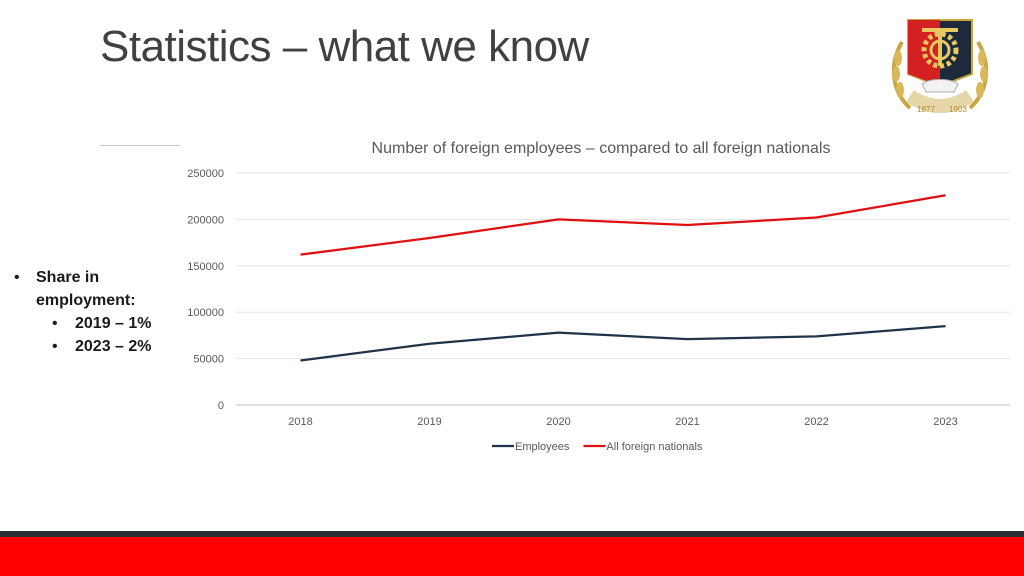 The height and width of the screenshot is (576, 1024). I want to click on x-tick-label: 2022, so click(816, 422).